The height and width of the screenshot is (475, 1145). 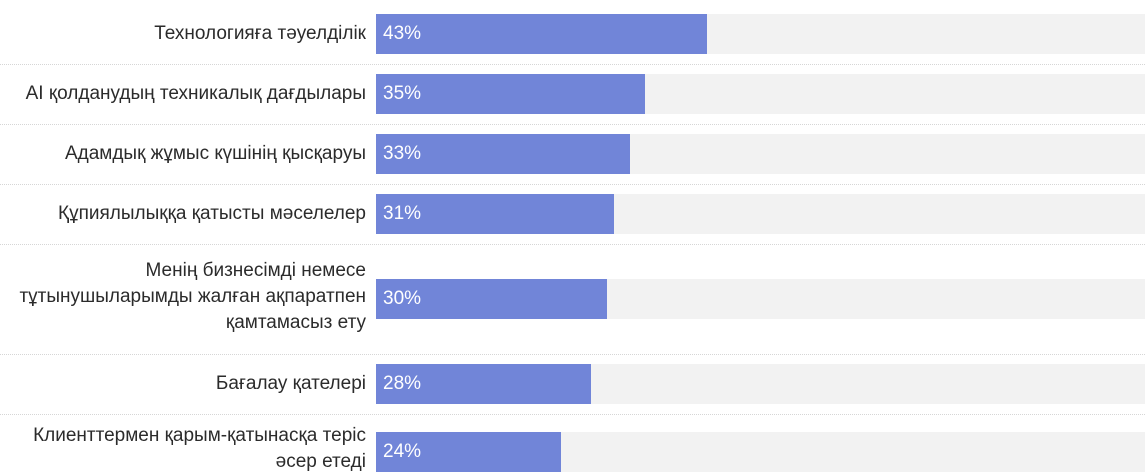 I want to click on bar-track: 28%, so click(x=760, y=384).